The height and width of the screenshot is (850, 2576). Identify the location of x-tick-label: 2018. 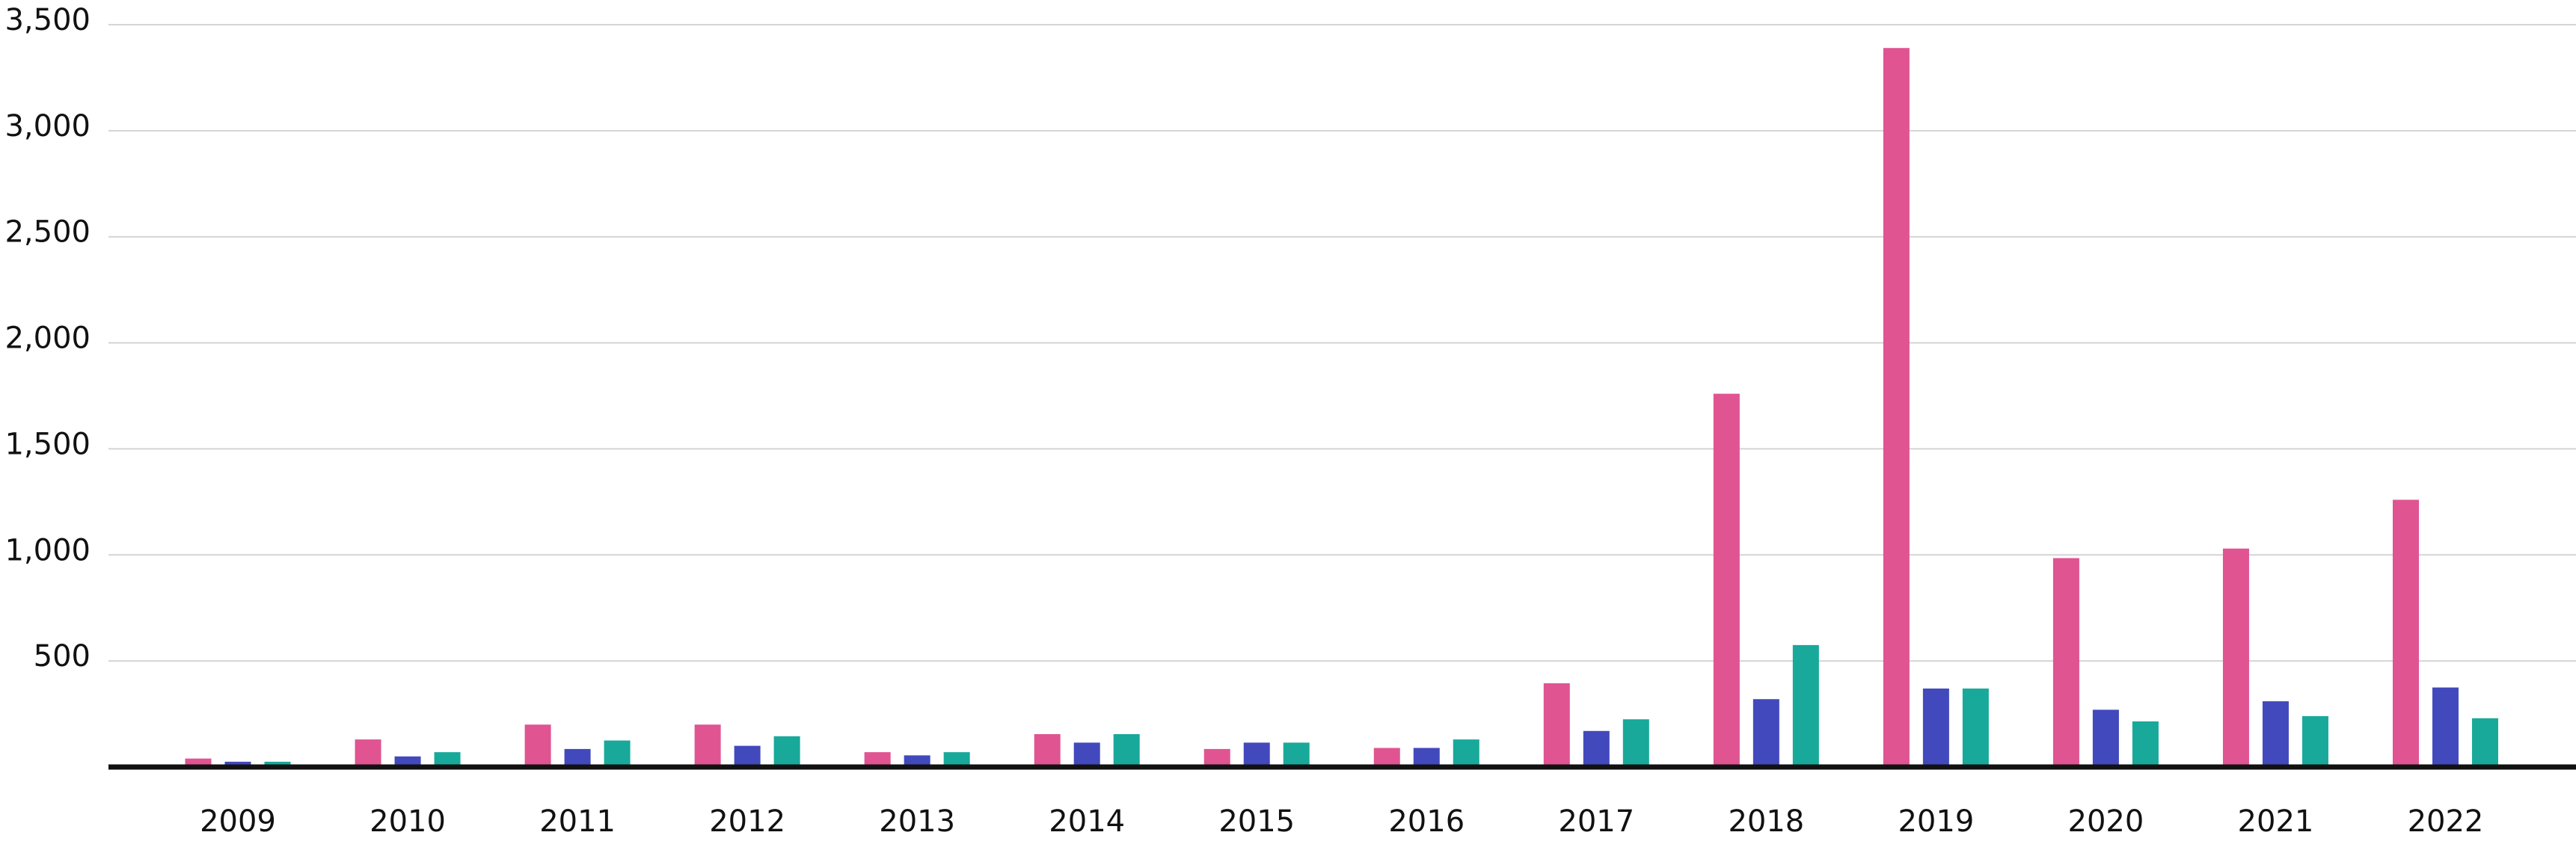
(1766, 822).